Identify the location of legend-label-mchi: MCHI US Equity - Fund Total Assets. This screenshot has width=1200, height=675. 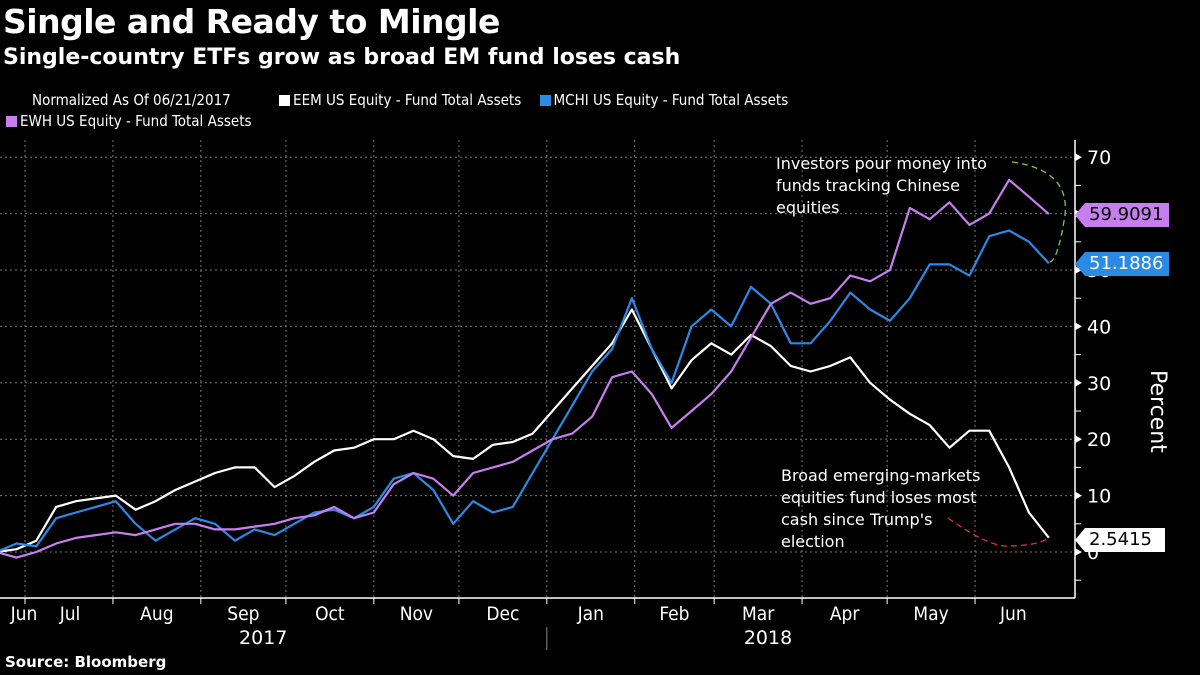
(671, 100).